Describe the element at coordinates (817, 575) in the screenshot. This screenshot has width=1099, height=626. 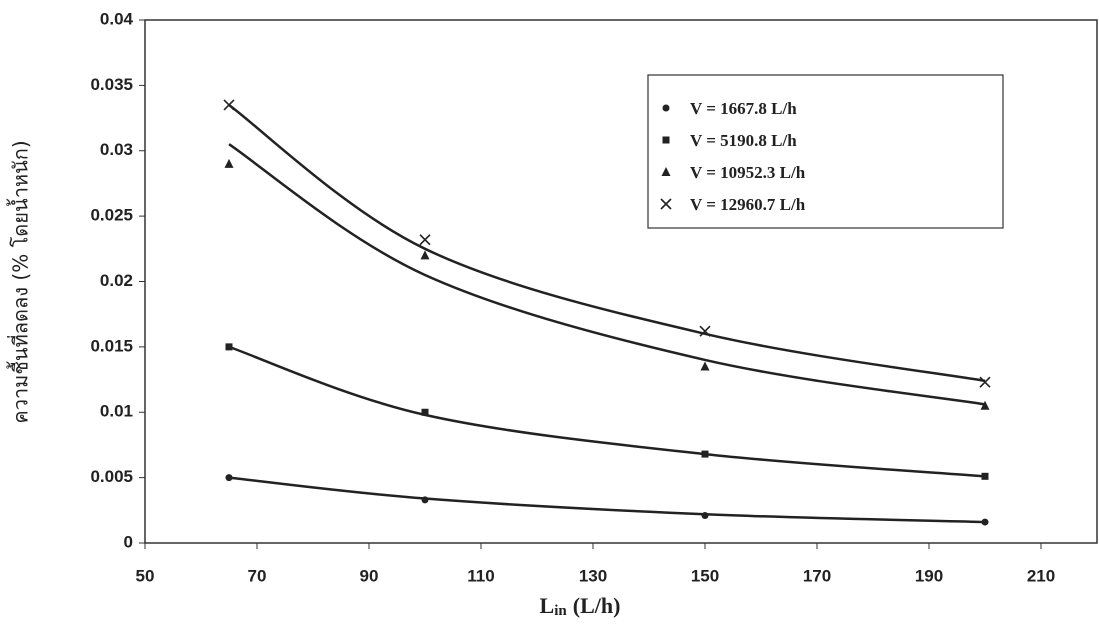
I see `x-tick-label: 170` at that location.